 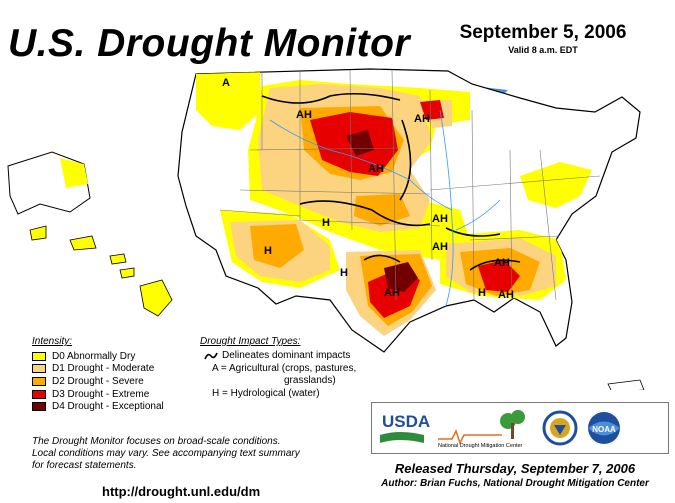 I want to click on legend-item-d1: D1 Drought - Moderate, so click(x=117, y=369).